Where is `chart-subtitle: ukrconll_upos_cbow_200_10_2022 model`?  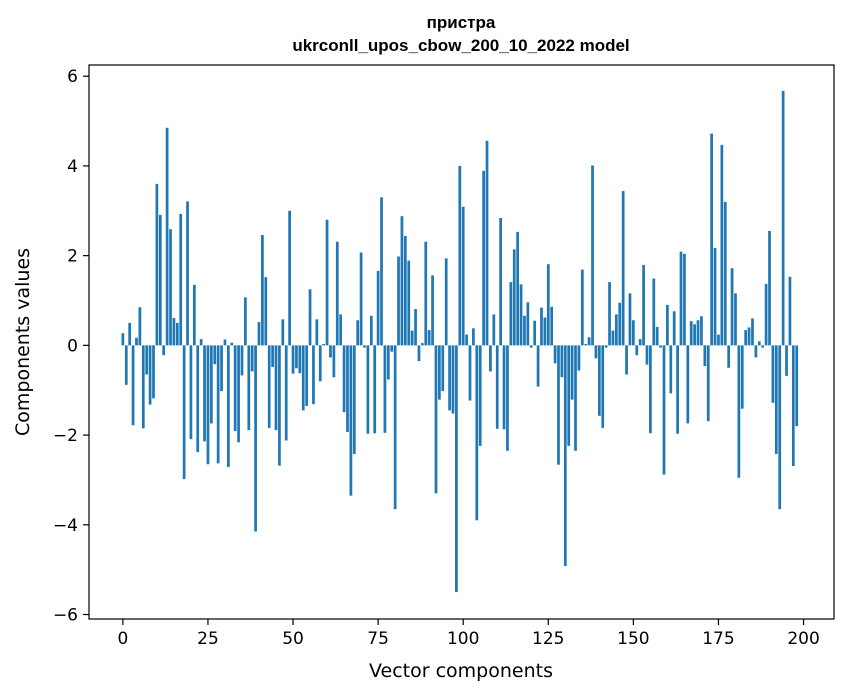 chart-subtitle: ukrconll_upos_cbow_200_10_2022 model is located at coordinates (460, 45).